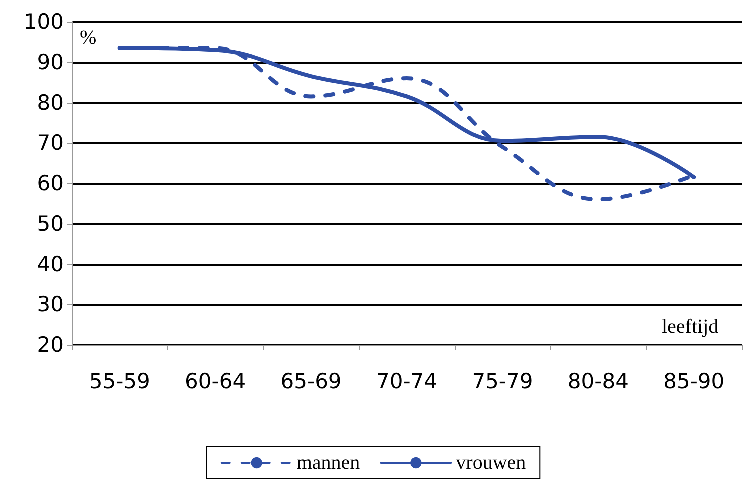 Image resolution: width=747 pixels, height=489 pixels. Describe the element at coordinates (50, 184) in the screenshot. I see `y-tick-label: 60` at that location.